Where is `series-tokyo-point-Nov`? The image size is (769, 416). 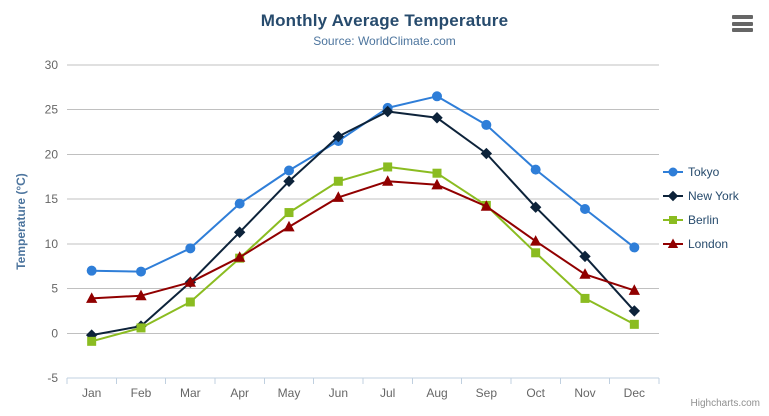
series-tokyo-point-Nov is located at coordinates (585, 208).